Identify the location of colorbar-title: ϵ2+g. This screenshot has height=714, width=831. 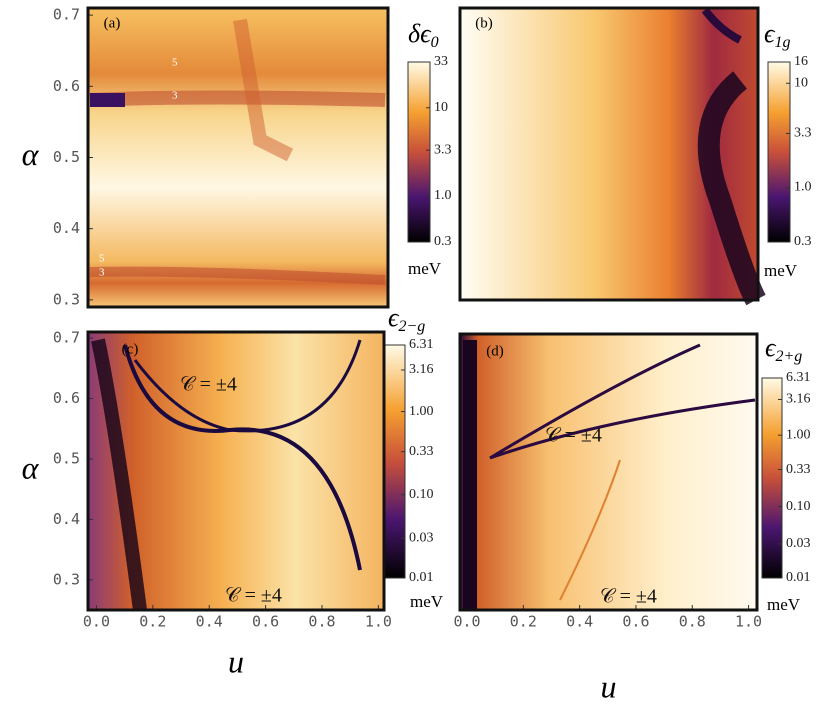
(783, 349).